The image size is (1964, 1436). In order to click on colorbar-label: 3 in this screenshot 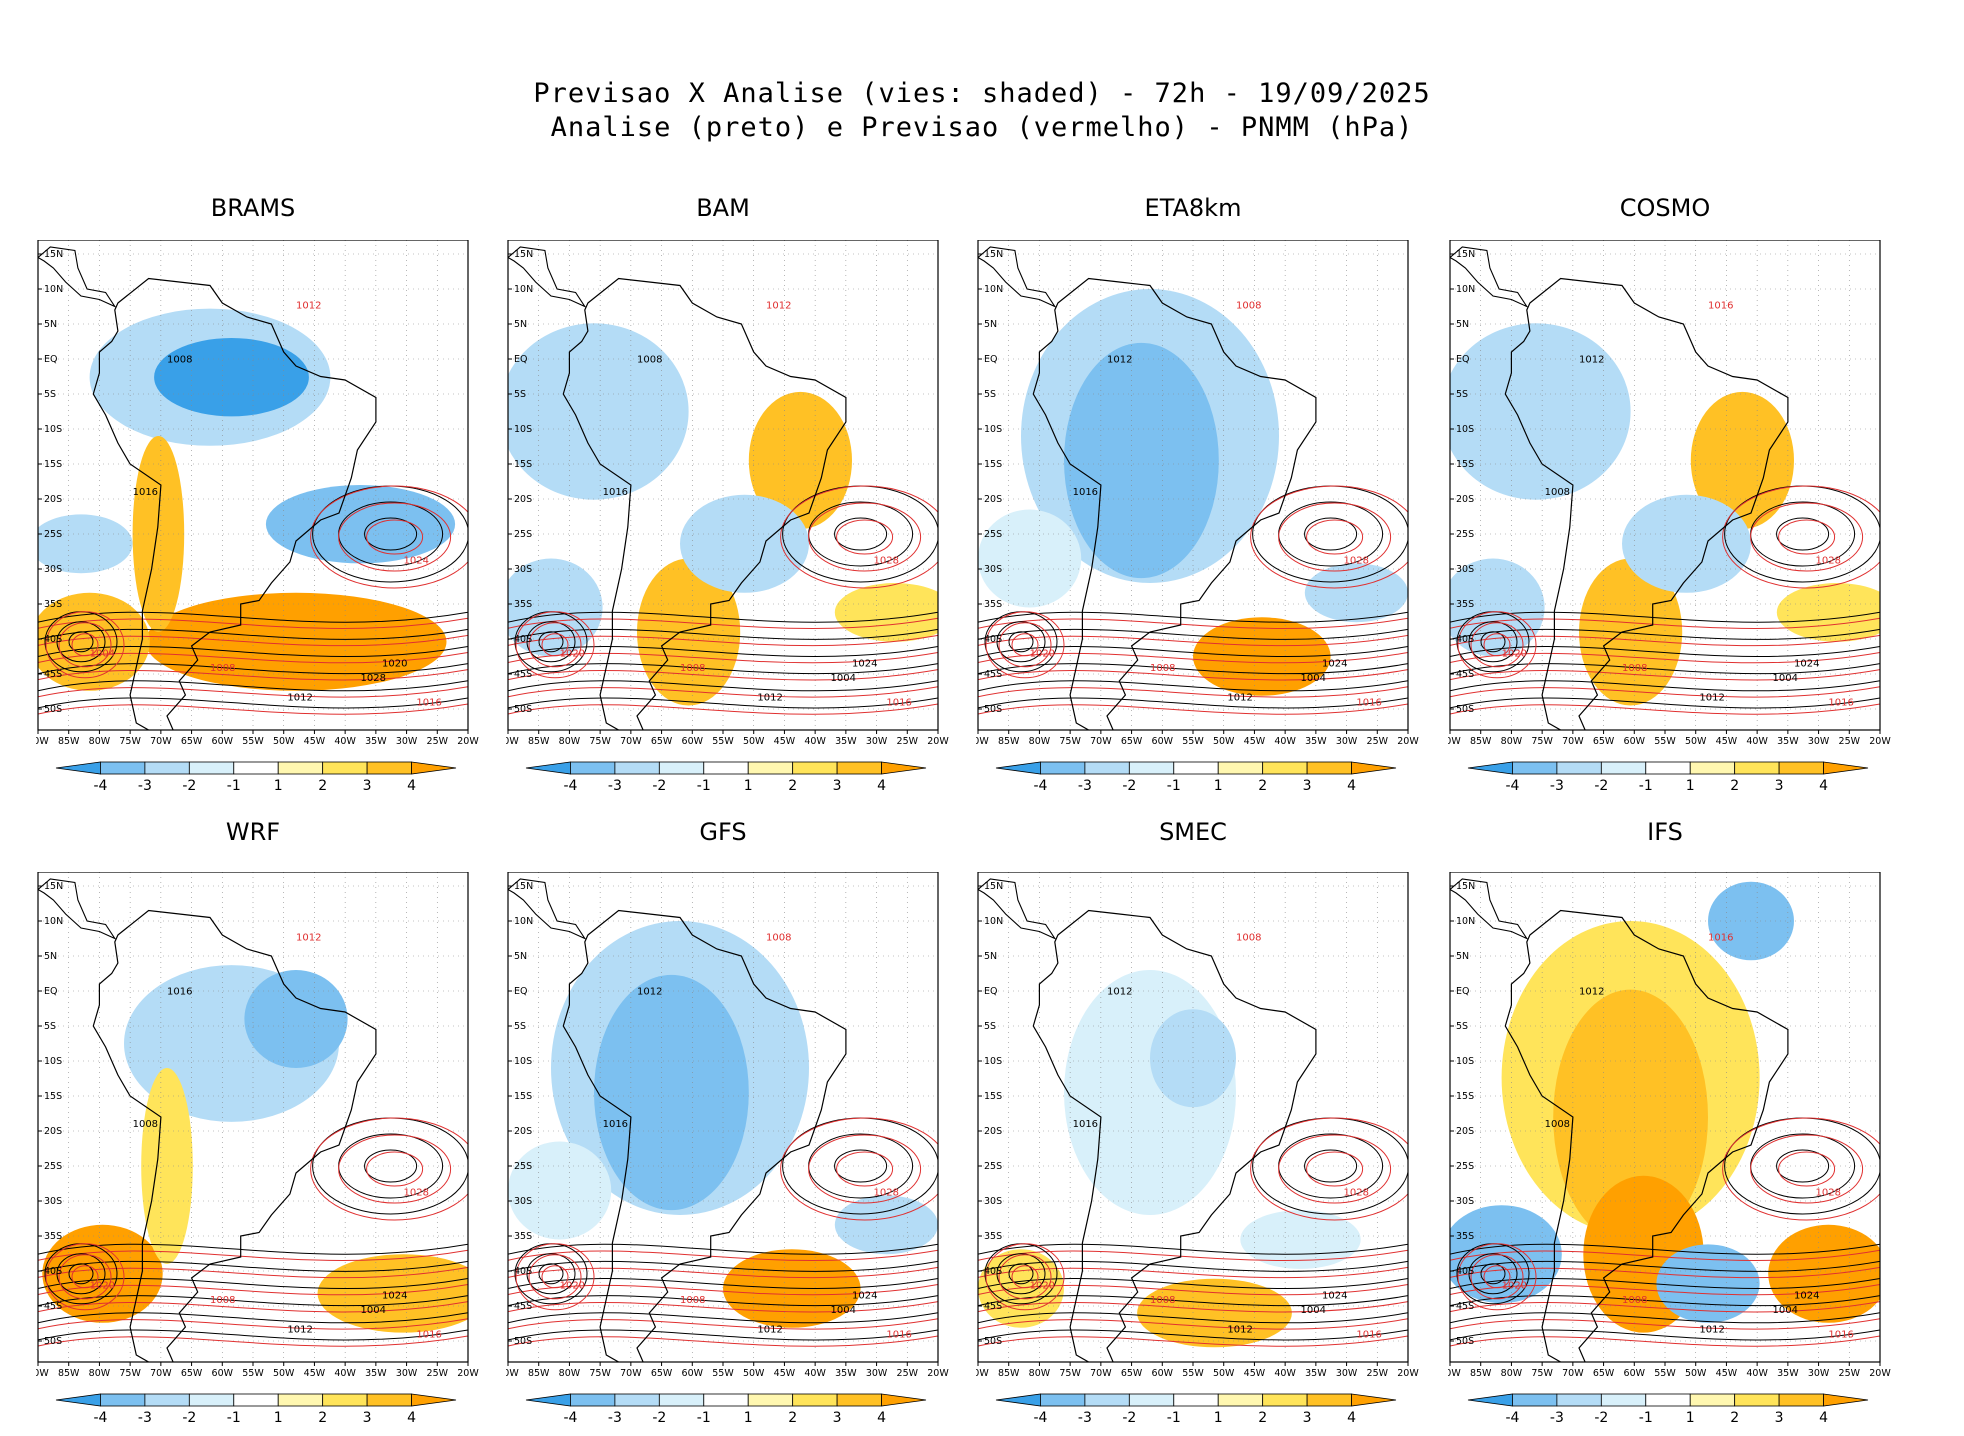, I will do `click(837, 1418)`.